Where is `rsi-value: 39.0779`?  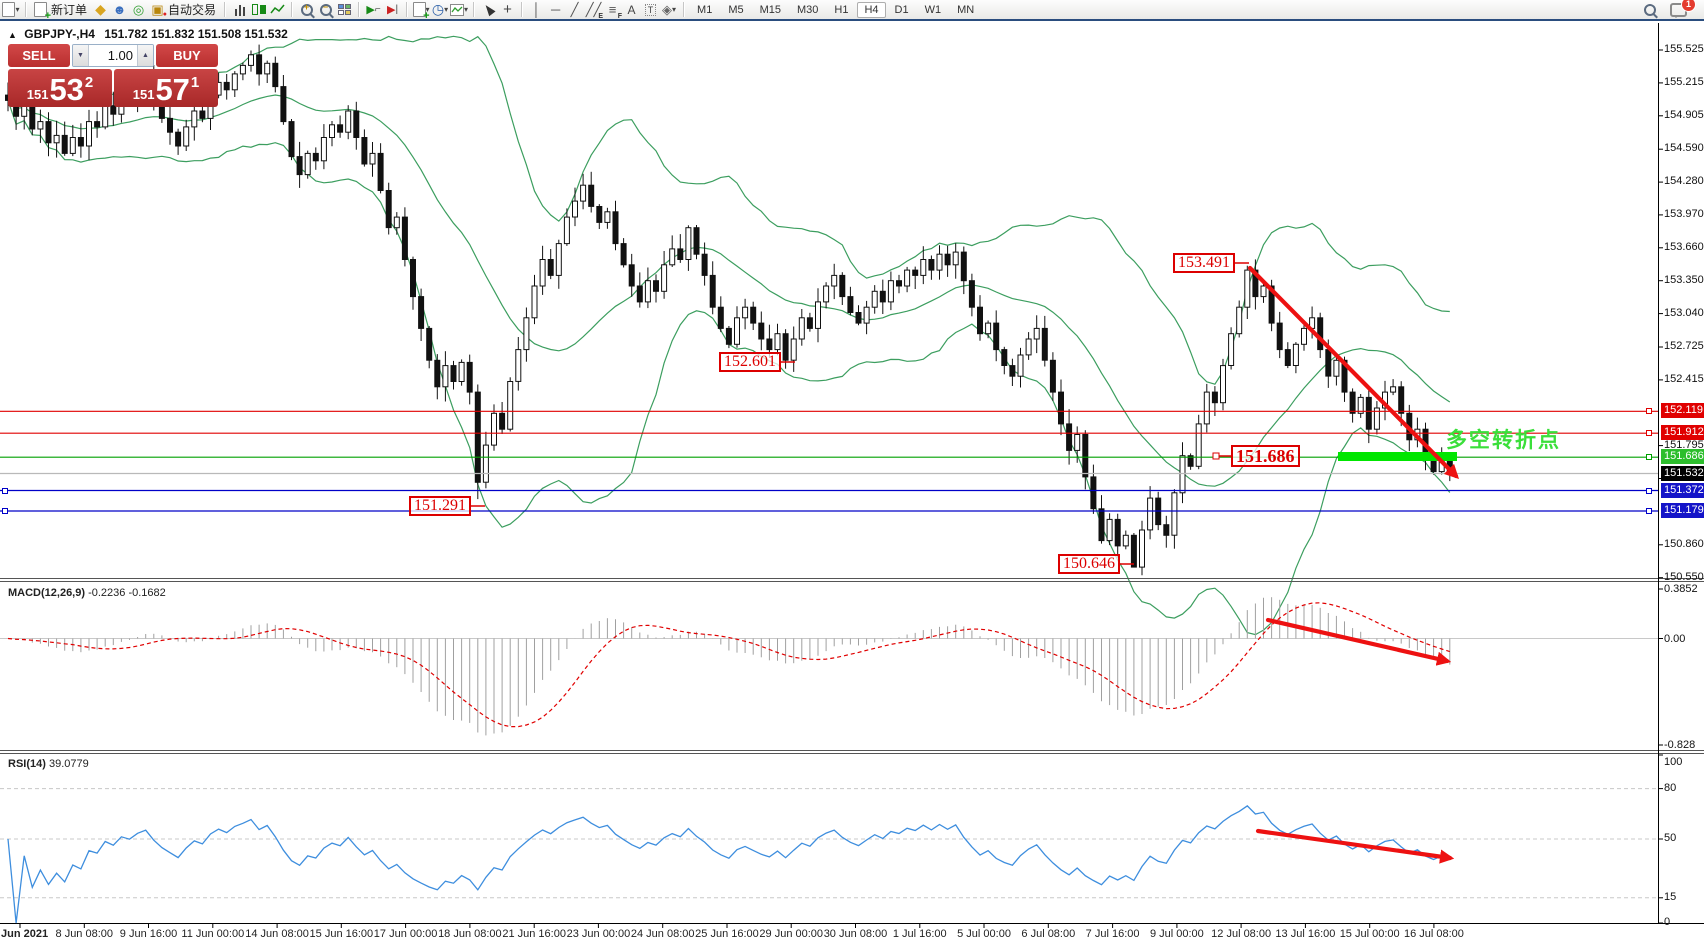
rsi-value: 39.0779 is located at coordinates (68, 764).